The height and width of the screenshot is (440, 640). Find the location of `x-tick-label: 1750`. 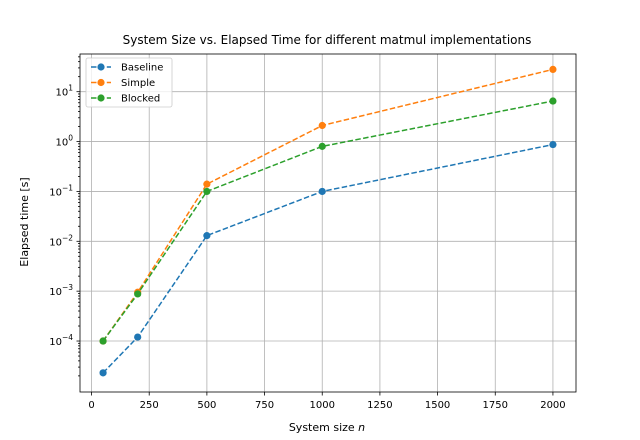

x-tick-label: 1750 is located at coordinates (495, 405).